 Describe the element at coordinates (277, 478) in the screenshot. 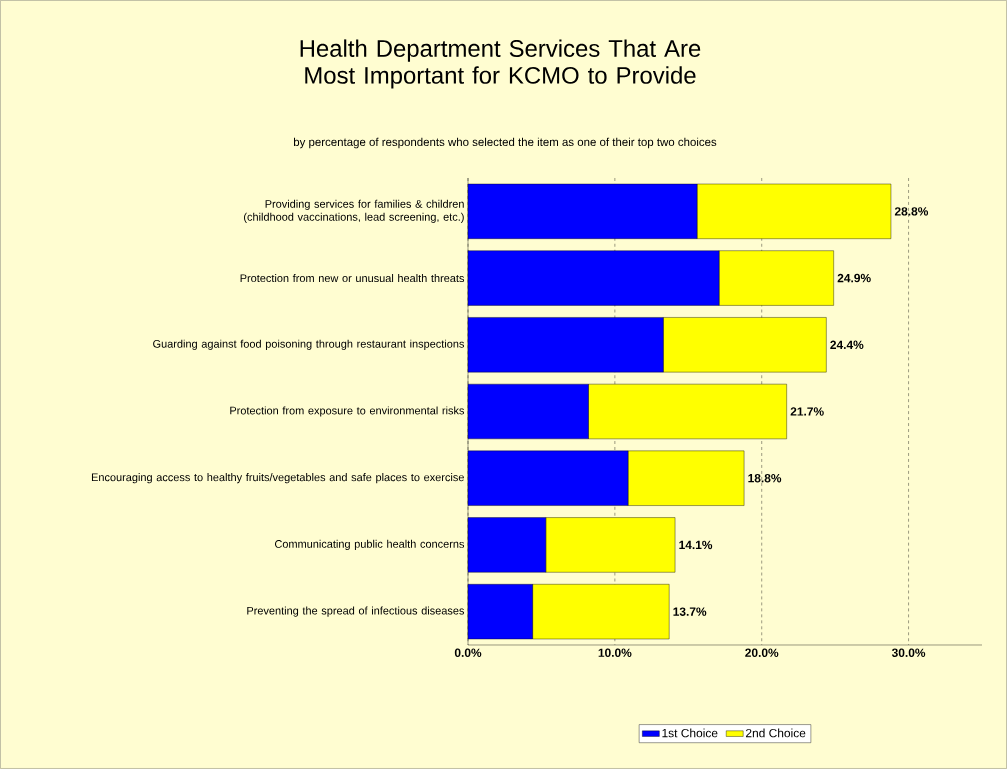

I see `y-tick-label: Encouraging access to healthy fruits/vegetables and safe places to exercise` at that location.